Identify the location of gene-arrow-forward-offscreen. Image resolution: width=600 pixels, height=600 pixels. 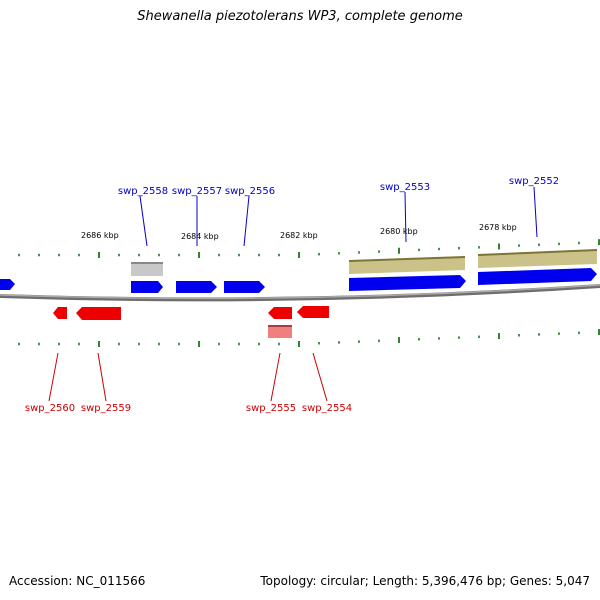
(7, 284).